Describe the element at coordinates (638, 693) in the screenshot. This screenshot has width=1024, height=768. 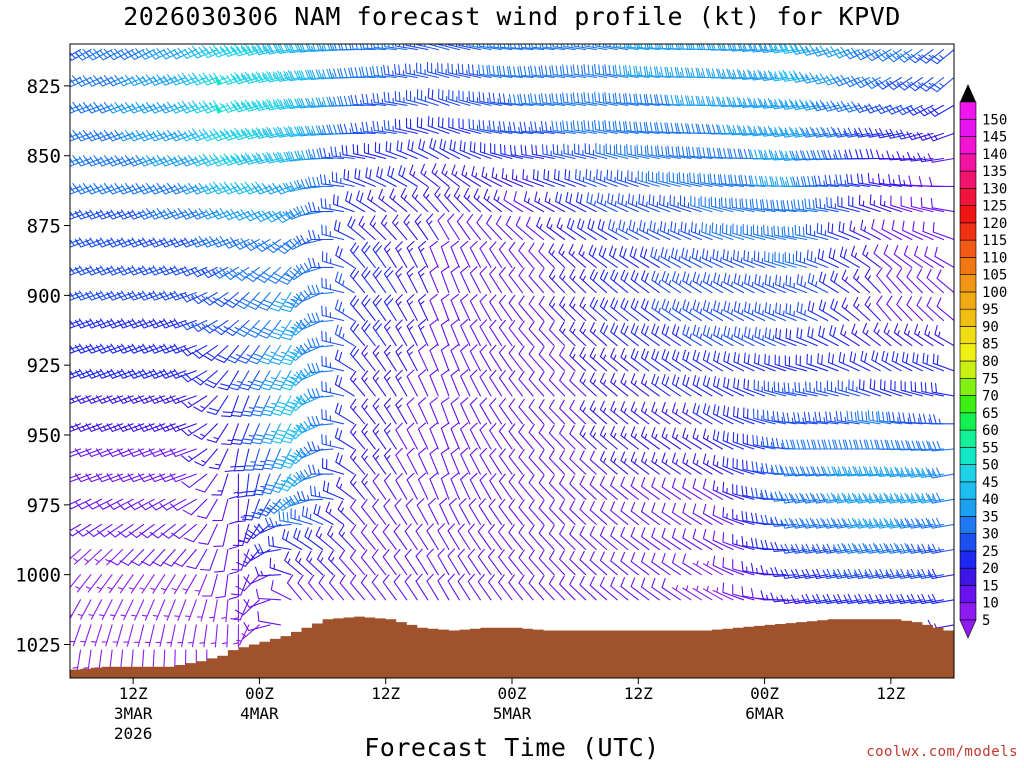
I see `x-tick-label: 12Z` at that location.